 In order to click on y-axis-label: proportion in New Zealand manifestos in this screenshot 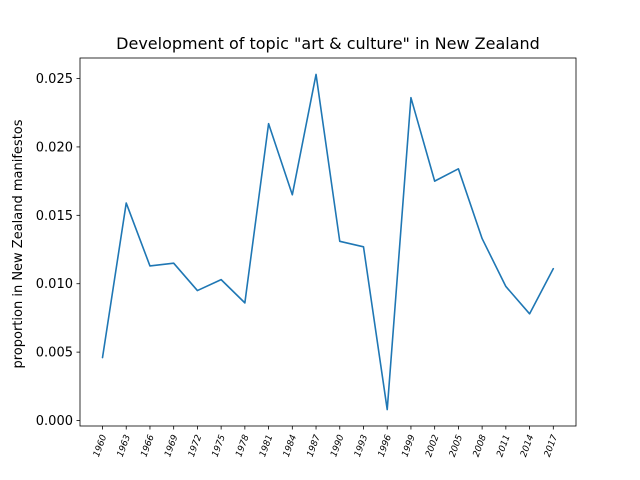, I will do `click(18, 243)`.